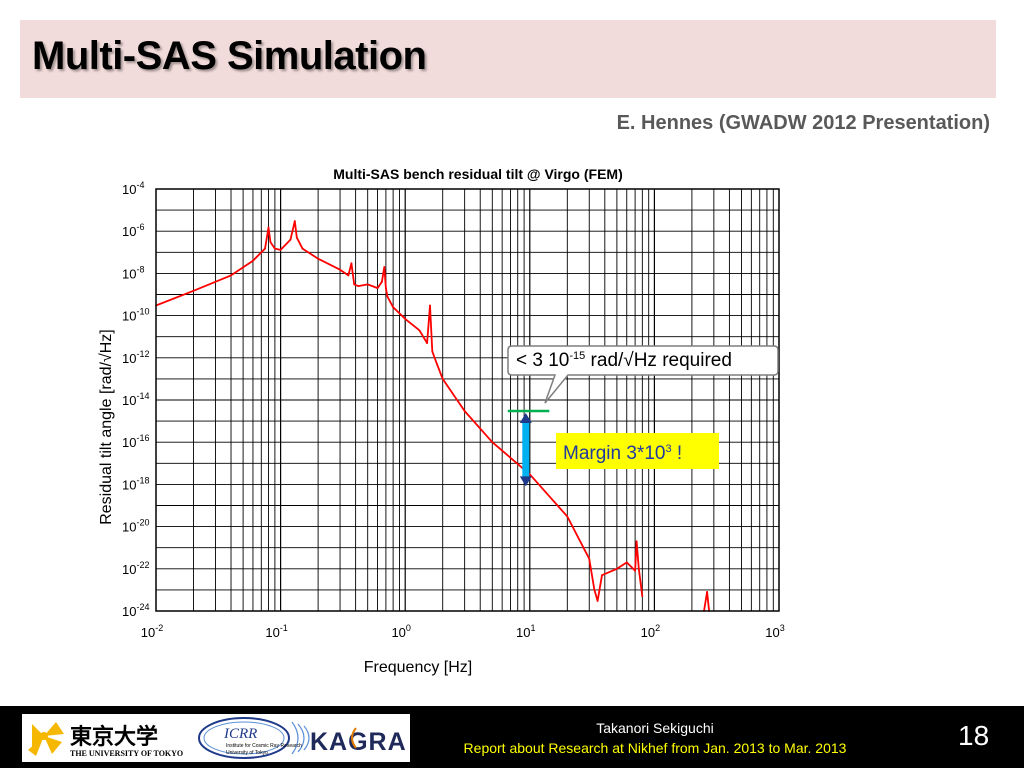 The width and height of the screenshot is (1024, 768). I want to click on y-tick-label: 10⁻¹⁴, so click(135, 399).